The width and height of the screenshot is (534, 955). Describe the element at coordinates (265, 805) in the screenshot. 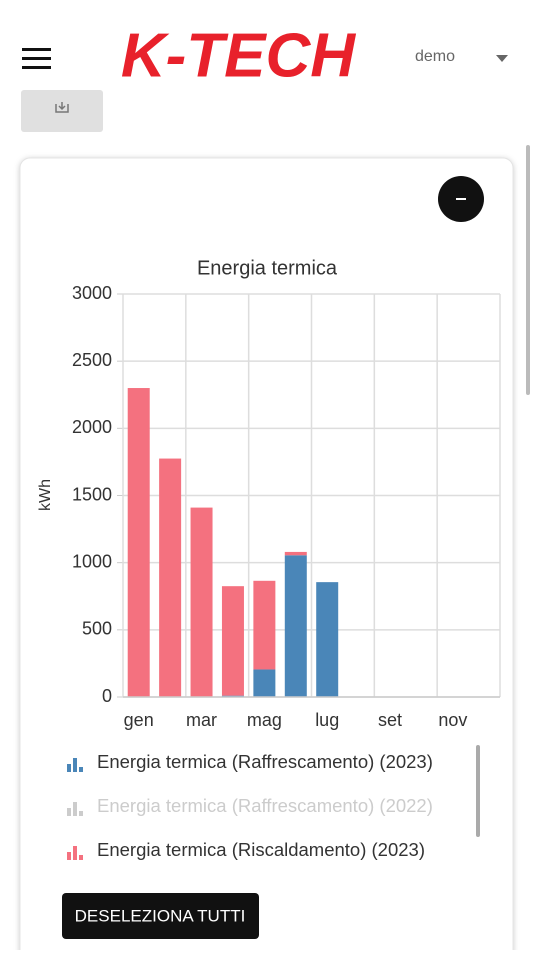

I see `legend-label: Energia termica (Raffrescamento) (2022)` at that location.